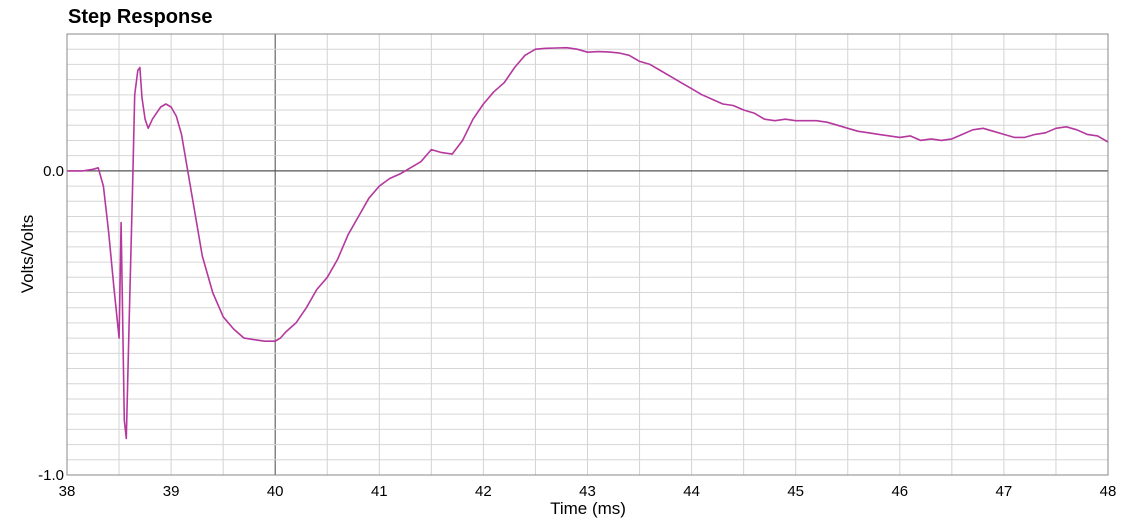  What do you see at coordinates (140, 17) in the screenshot?
I see `chart-title: Step Response` at bounding box center [140, 17].